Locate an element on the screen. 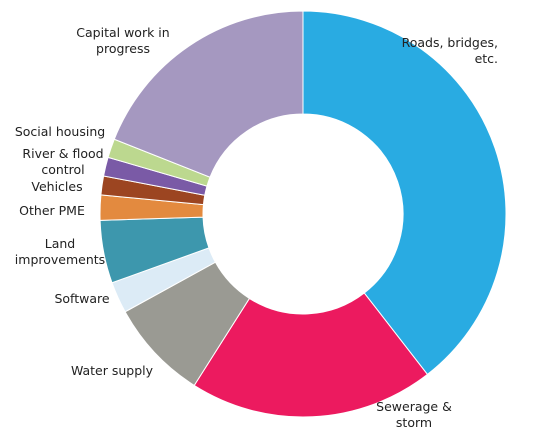 Image resolution: width=539 pixels, height=435 pixels. label-vehicles: Vehicles is located at coordinates (56, 186).